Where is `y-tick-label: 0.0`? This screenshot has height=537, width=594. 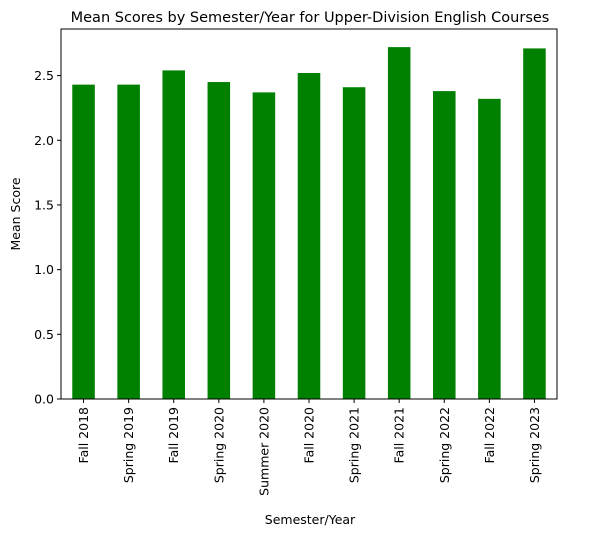
y-tick-label: 0.0 is located at coordinates (44, 399).